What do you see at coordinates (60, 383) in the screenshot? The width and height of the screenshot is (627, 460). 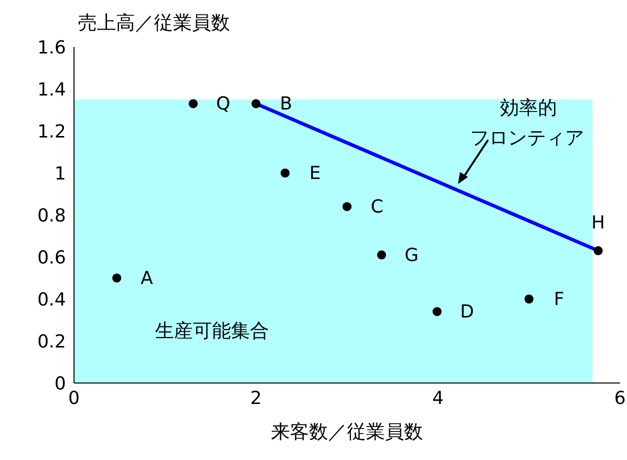 I see `y-tick-label: 0` at bounding box center [60, 383].